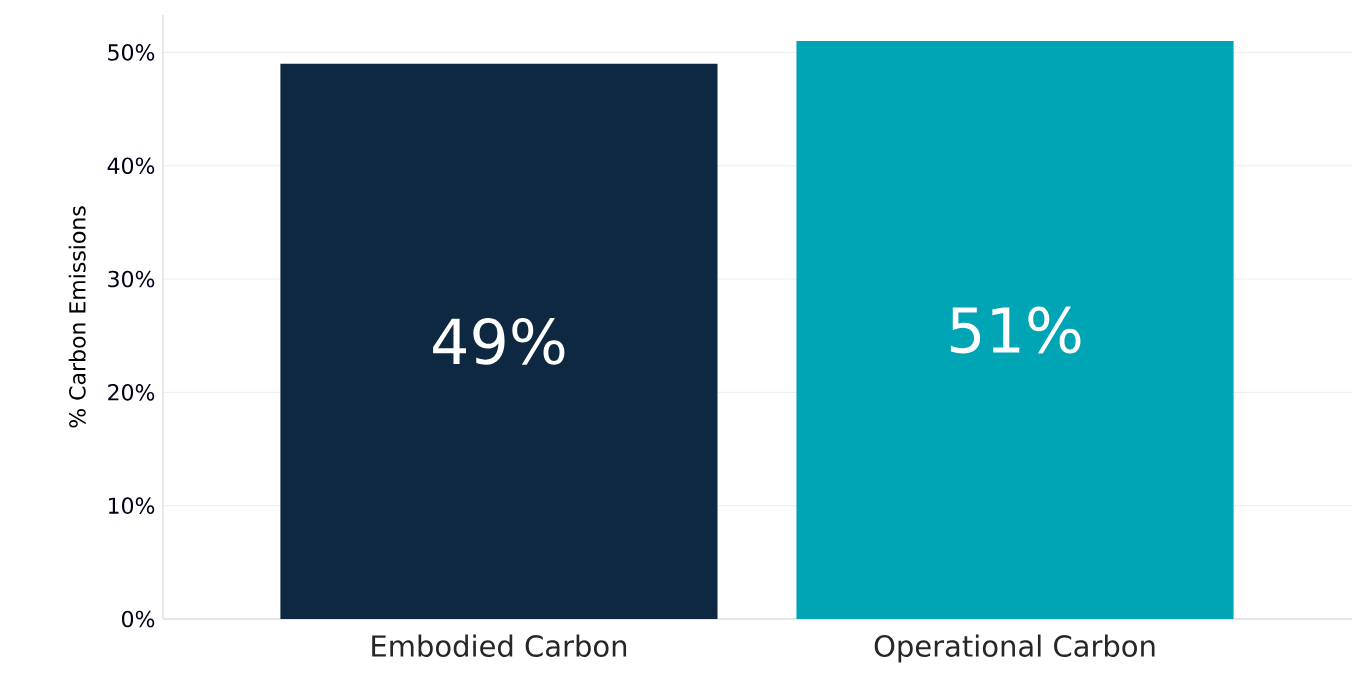 Image resolution: width=1368 pixels, height=675 pixels. I want to click on y-tick-label: 30%, so click(131, 279).